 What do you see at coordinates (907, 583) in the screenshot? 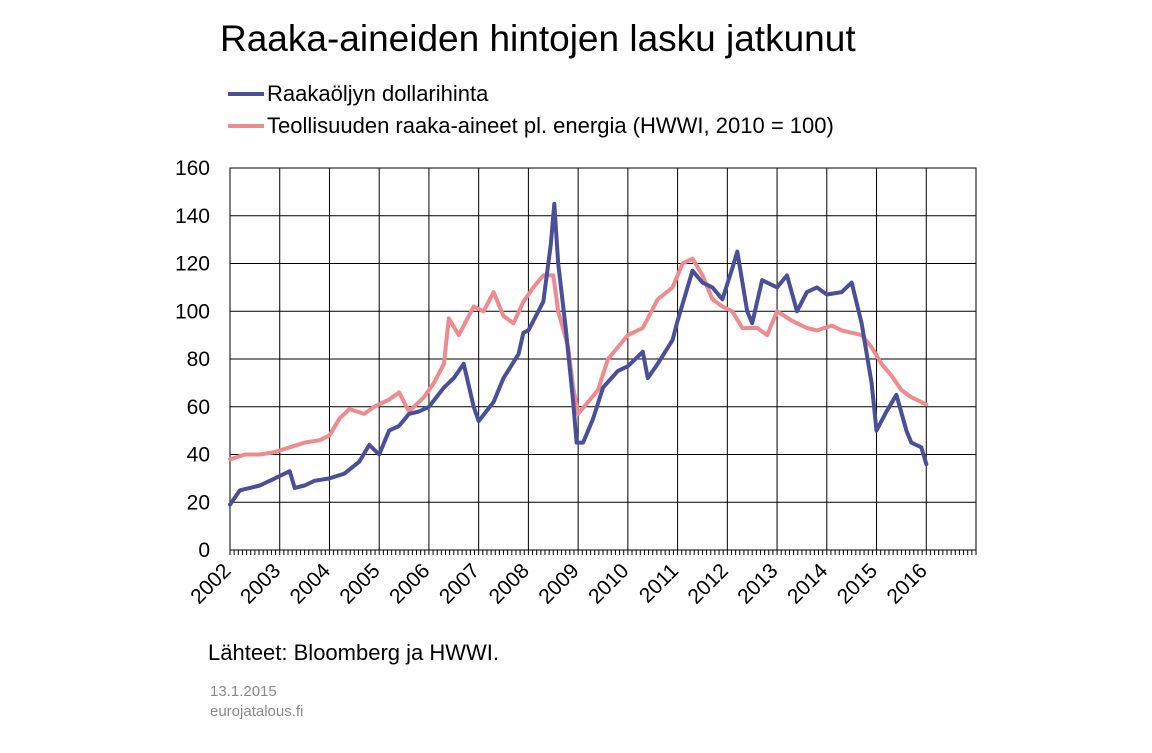
I see `x-tick-label: 2016` at bounding box center [907, 583].